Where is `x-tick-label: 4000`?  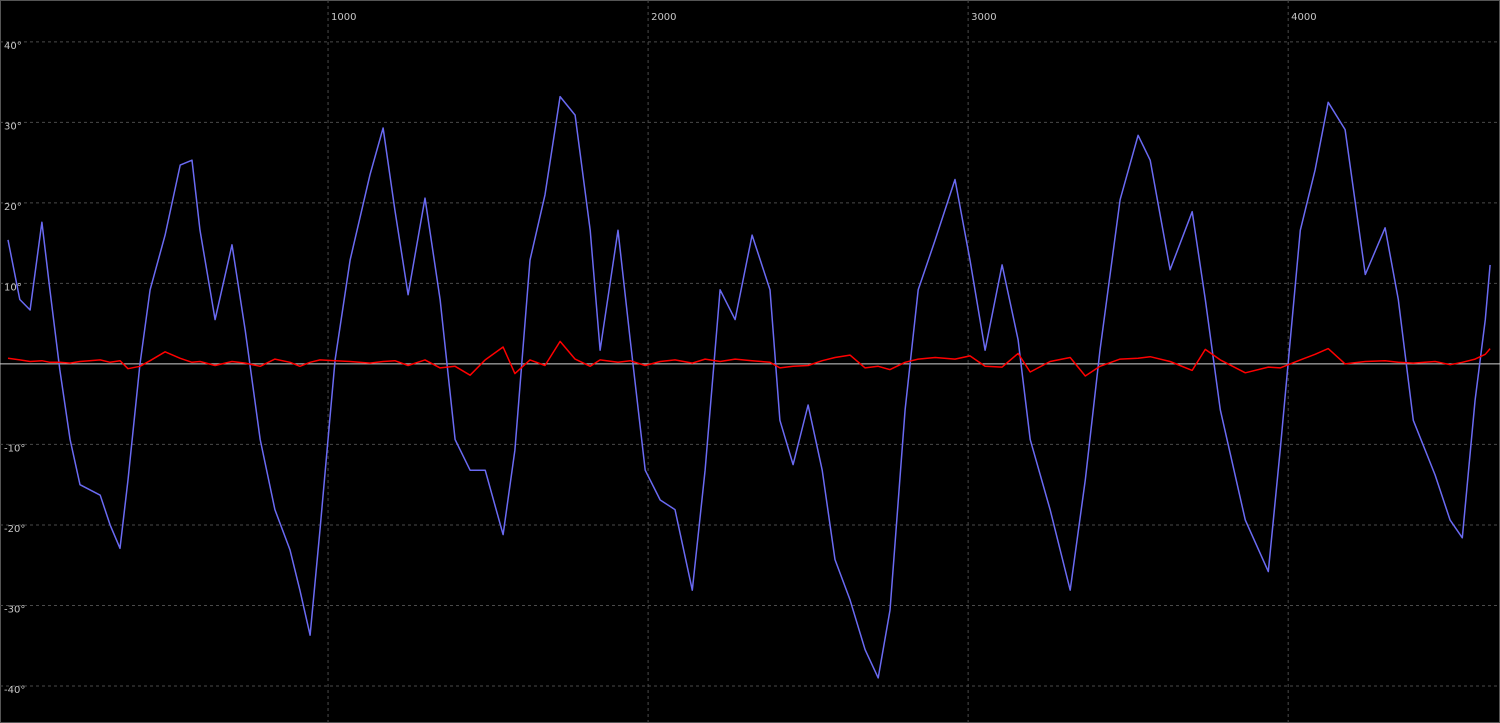 x-tick-label: 4000 is located at coordinates (1303, 17).